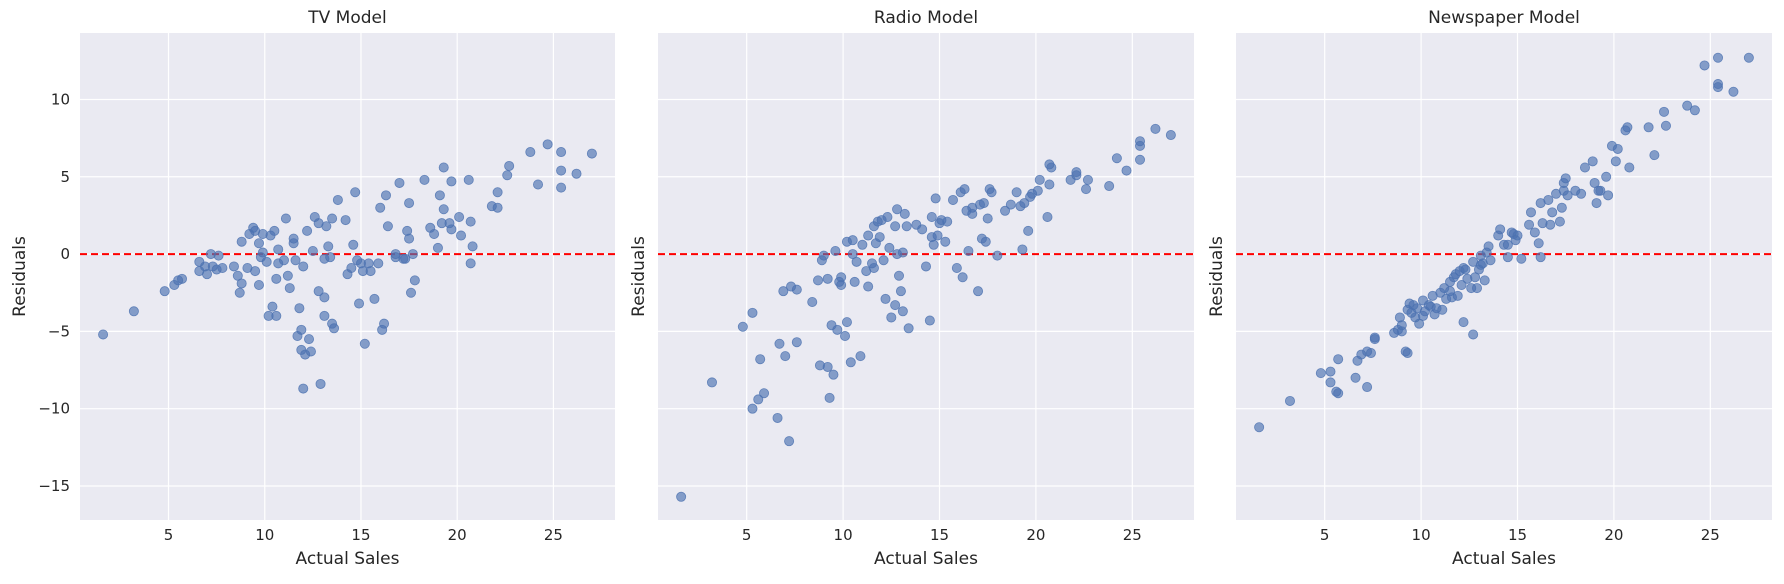 The width and height of the screenshot is (1784, 584). I want to click on x-tick-label: 25, so click(553, 535).